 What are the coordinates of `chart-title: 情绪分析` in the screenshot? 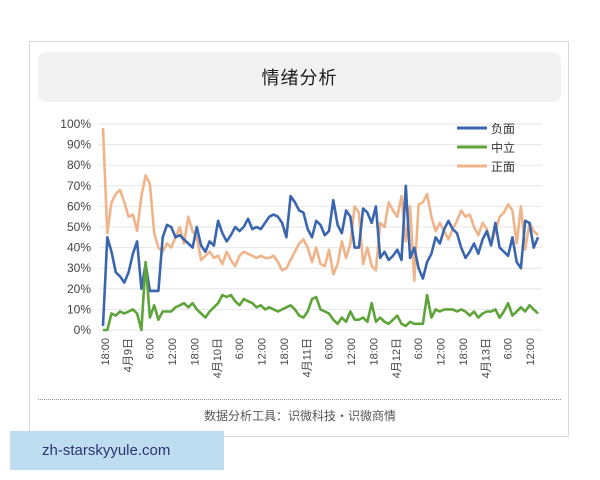 It's located at (299, 77).